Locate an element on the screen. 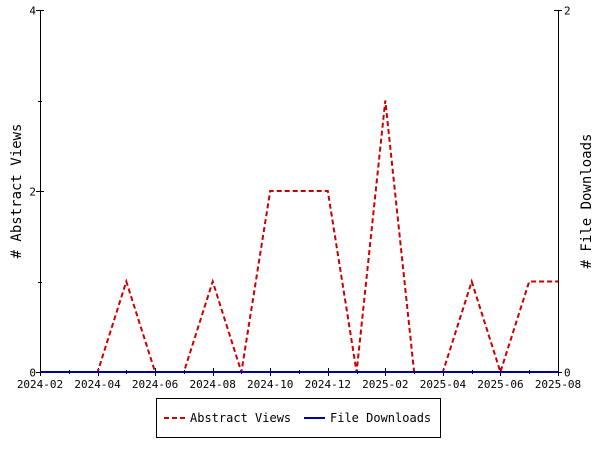 This screenshot has height=454, width=600. x-tick-label: 2025-06 is located at coordinates (500, 384).